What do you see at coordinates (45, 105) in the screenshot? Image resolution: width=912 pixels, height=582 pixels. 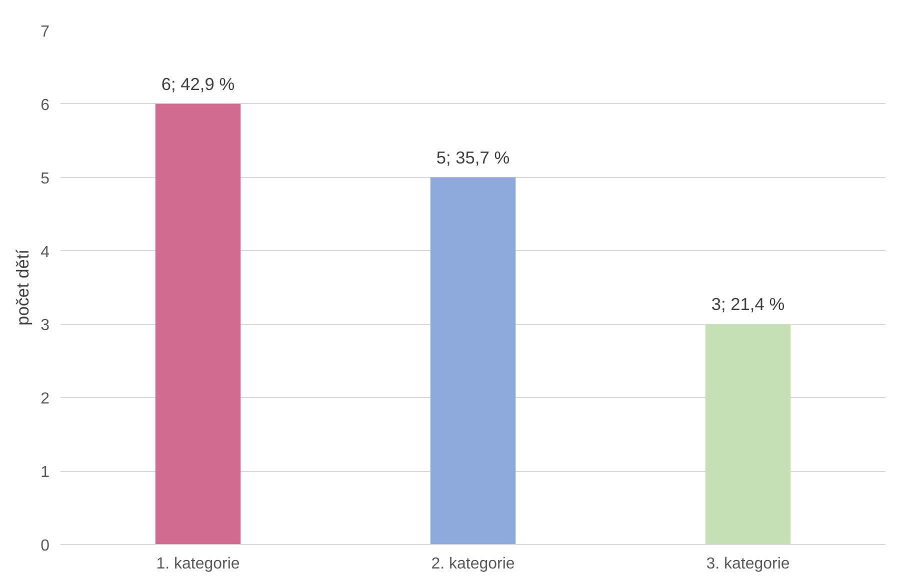 I see `y-tick-label: 6` at bounding box center [45, 105].